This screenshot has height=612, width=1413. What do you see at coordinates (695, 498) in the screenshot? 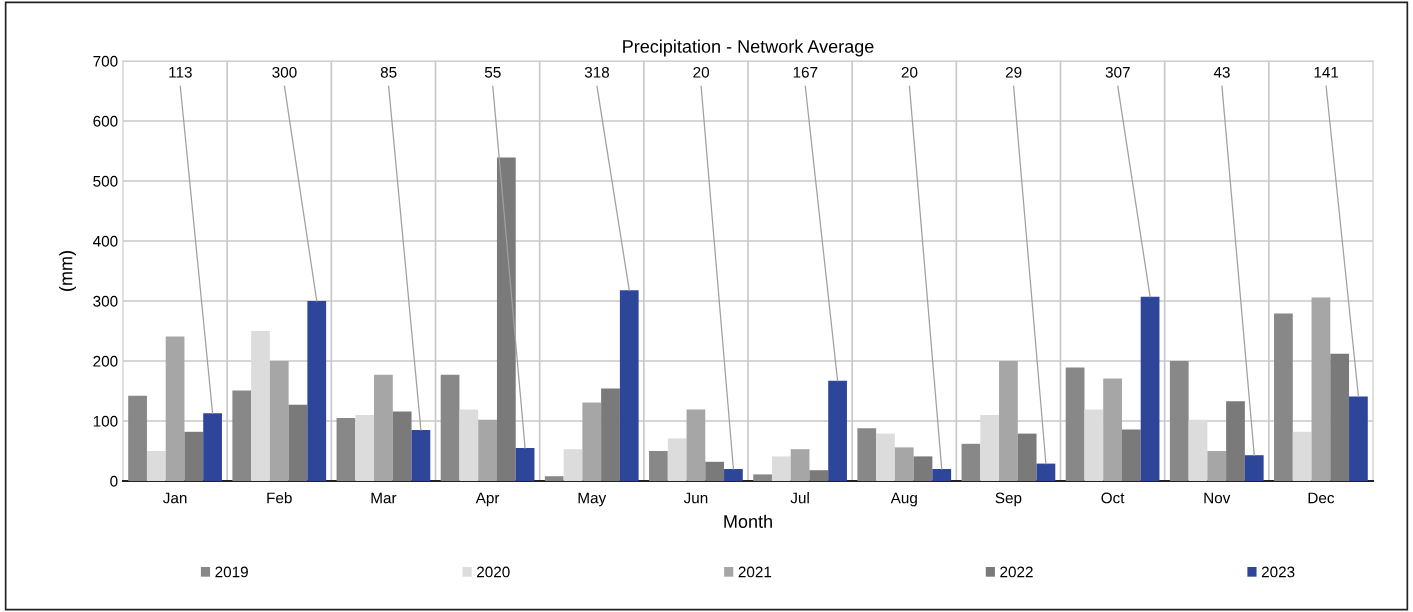
I see `x-tick-label: Jun` at bounding box center [695, 498].